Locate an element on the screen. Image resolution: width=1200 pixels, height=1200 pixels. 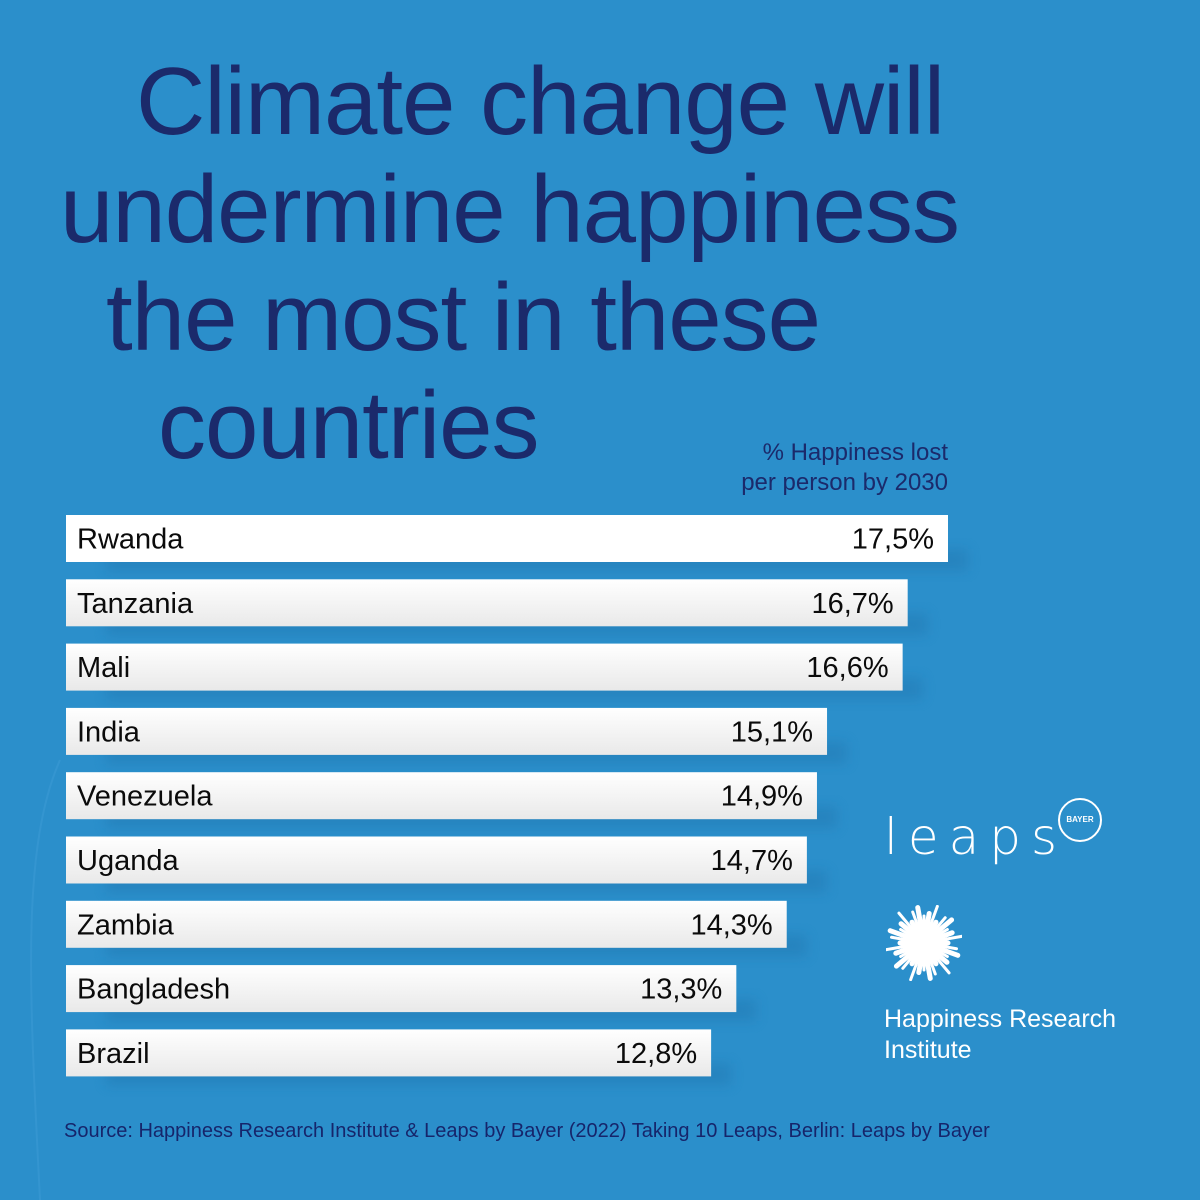
bar-label: Bangladesh is located at coordinates (153, 990).